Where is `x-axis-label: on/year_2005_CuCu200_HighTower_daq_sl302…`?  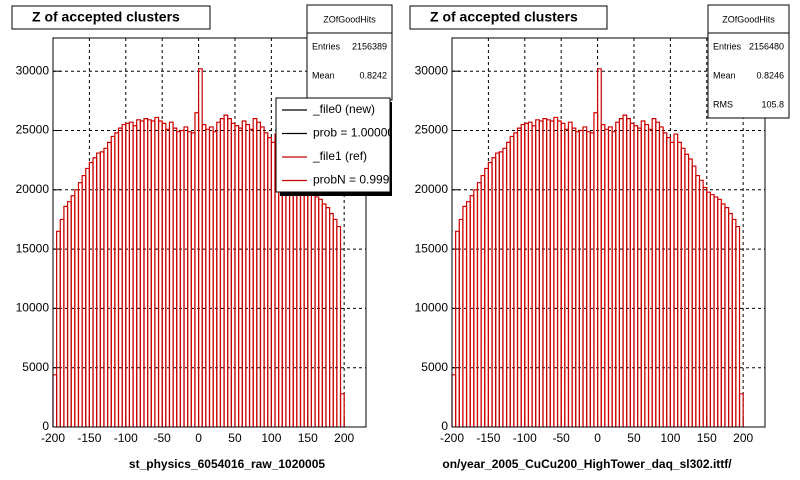 x-axis-label: on/year_2005_CuCu200_HighTower_daq_sl302… is located at coordinates (587, 464).